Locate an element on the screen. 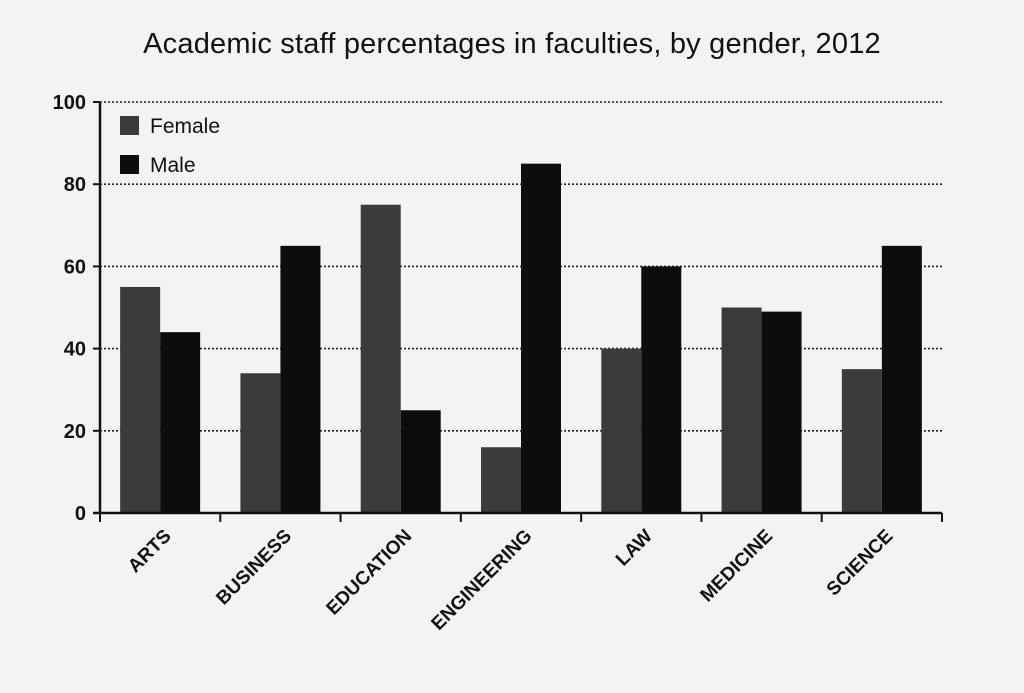 This screenshot has width=1024, height=693. legend-label-female: Female is located at coordinates (185, 126).